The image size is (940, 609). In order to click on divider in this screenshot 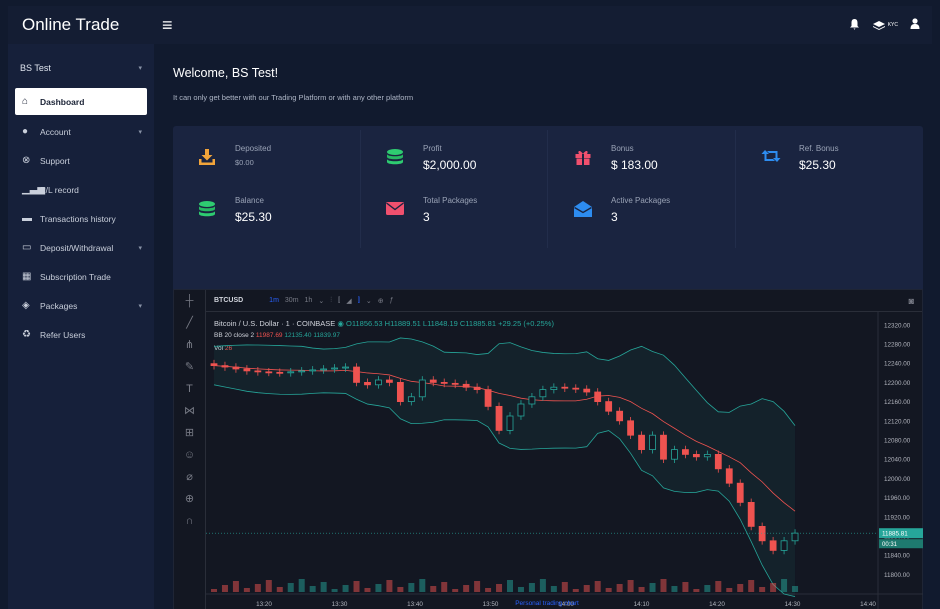, I will do `click(360, 189)`.